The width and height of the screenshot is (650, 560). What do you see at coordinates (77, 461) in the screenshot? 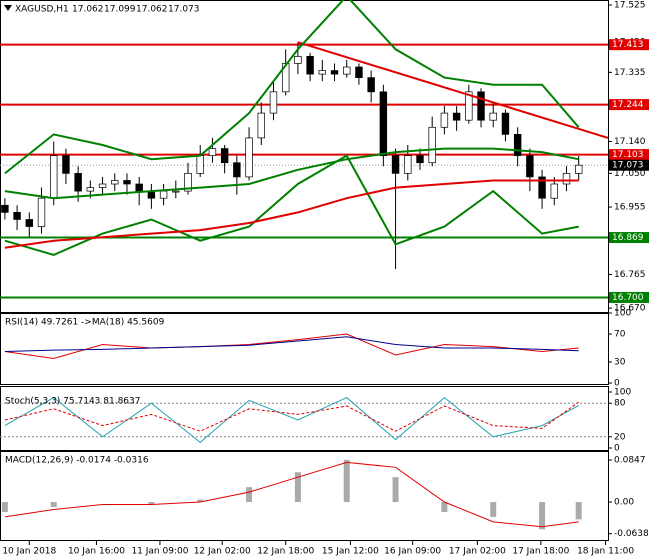
I see `panel-title: MACD(12,26,9) -0.0174 -0.0316` at bounding box center [77, 461].